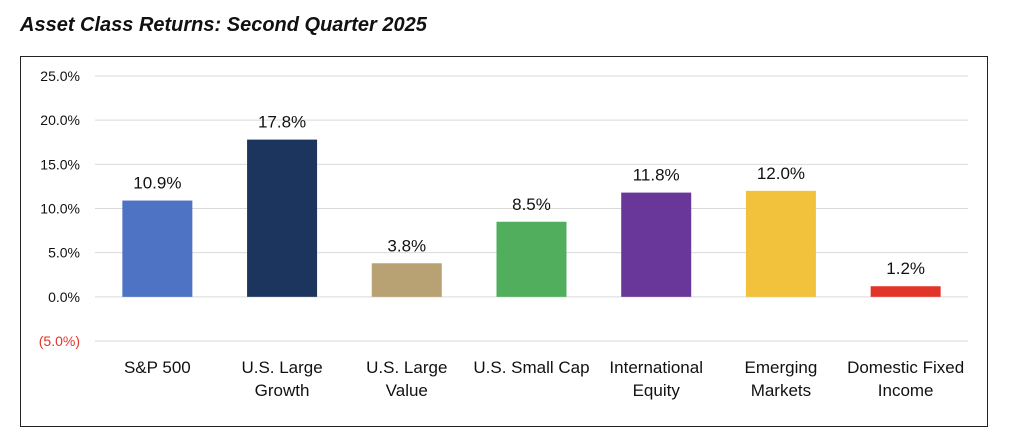  Describe the element at coordinates (781, 173) in the screenshot. I see `data-label: 12.0%` at that location.